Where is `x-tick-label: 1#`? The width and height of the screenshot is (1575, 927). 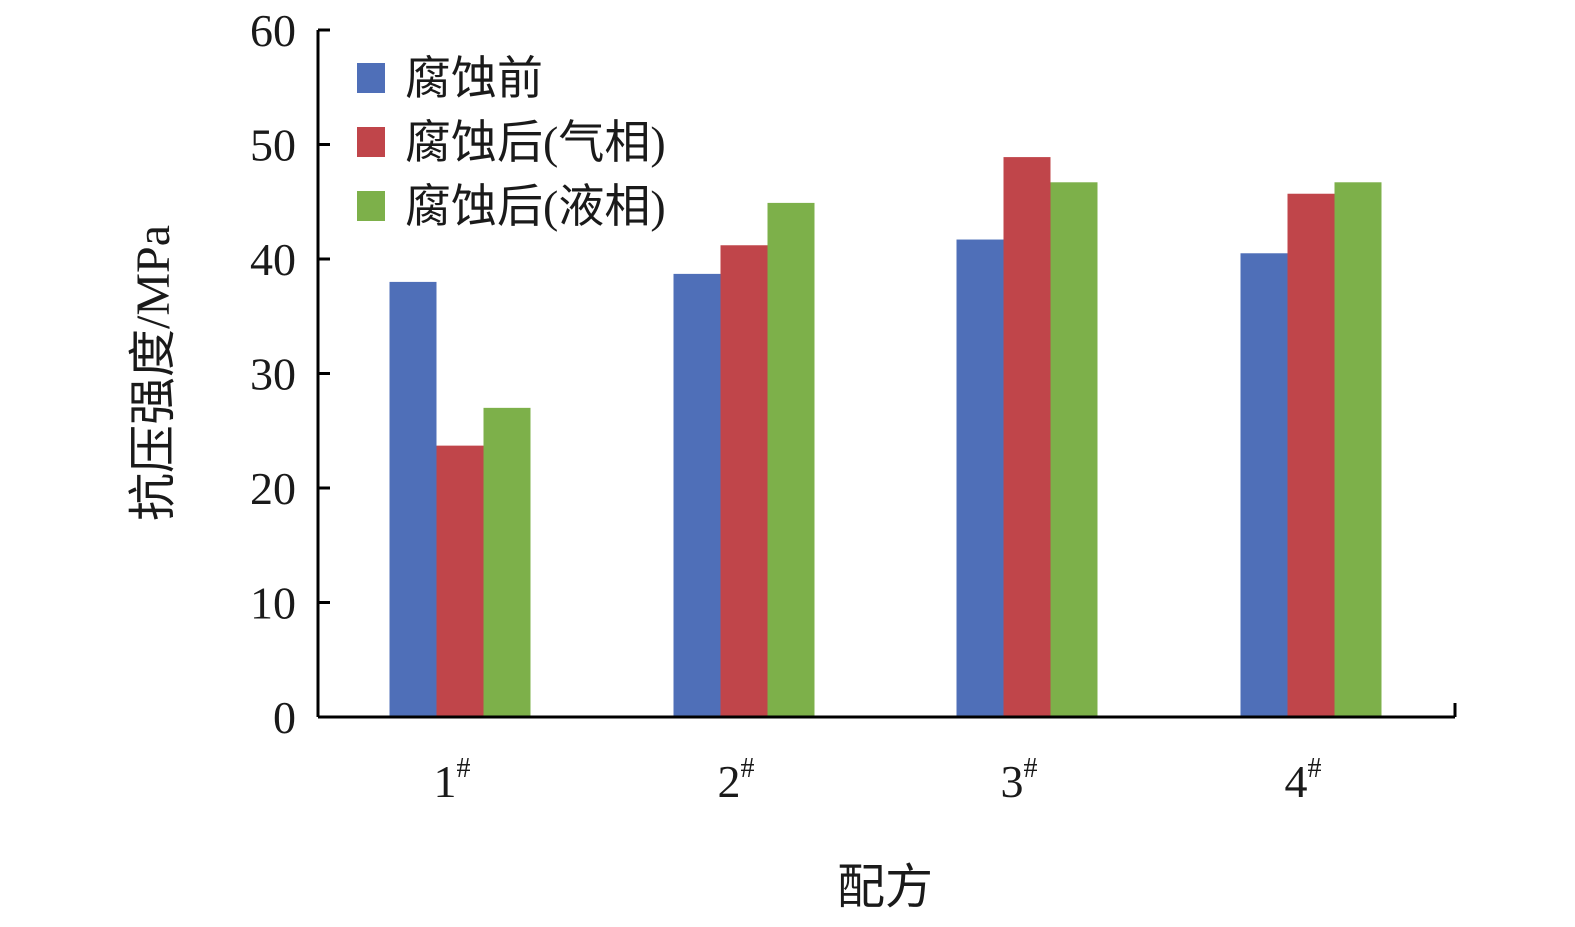 x-tick-label: 1# is located at coordinates (452, 780).